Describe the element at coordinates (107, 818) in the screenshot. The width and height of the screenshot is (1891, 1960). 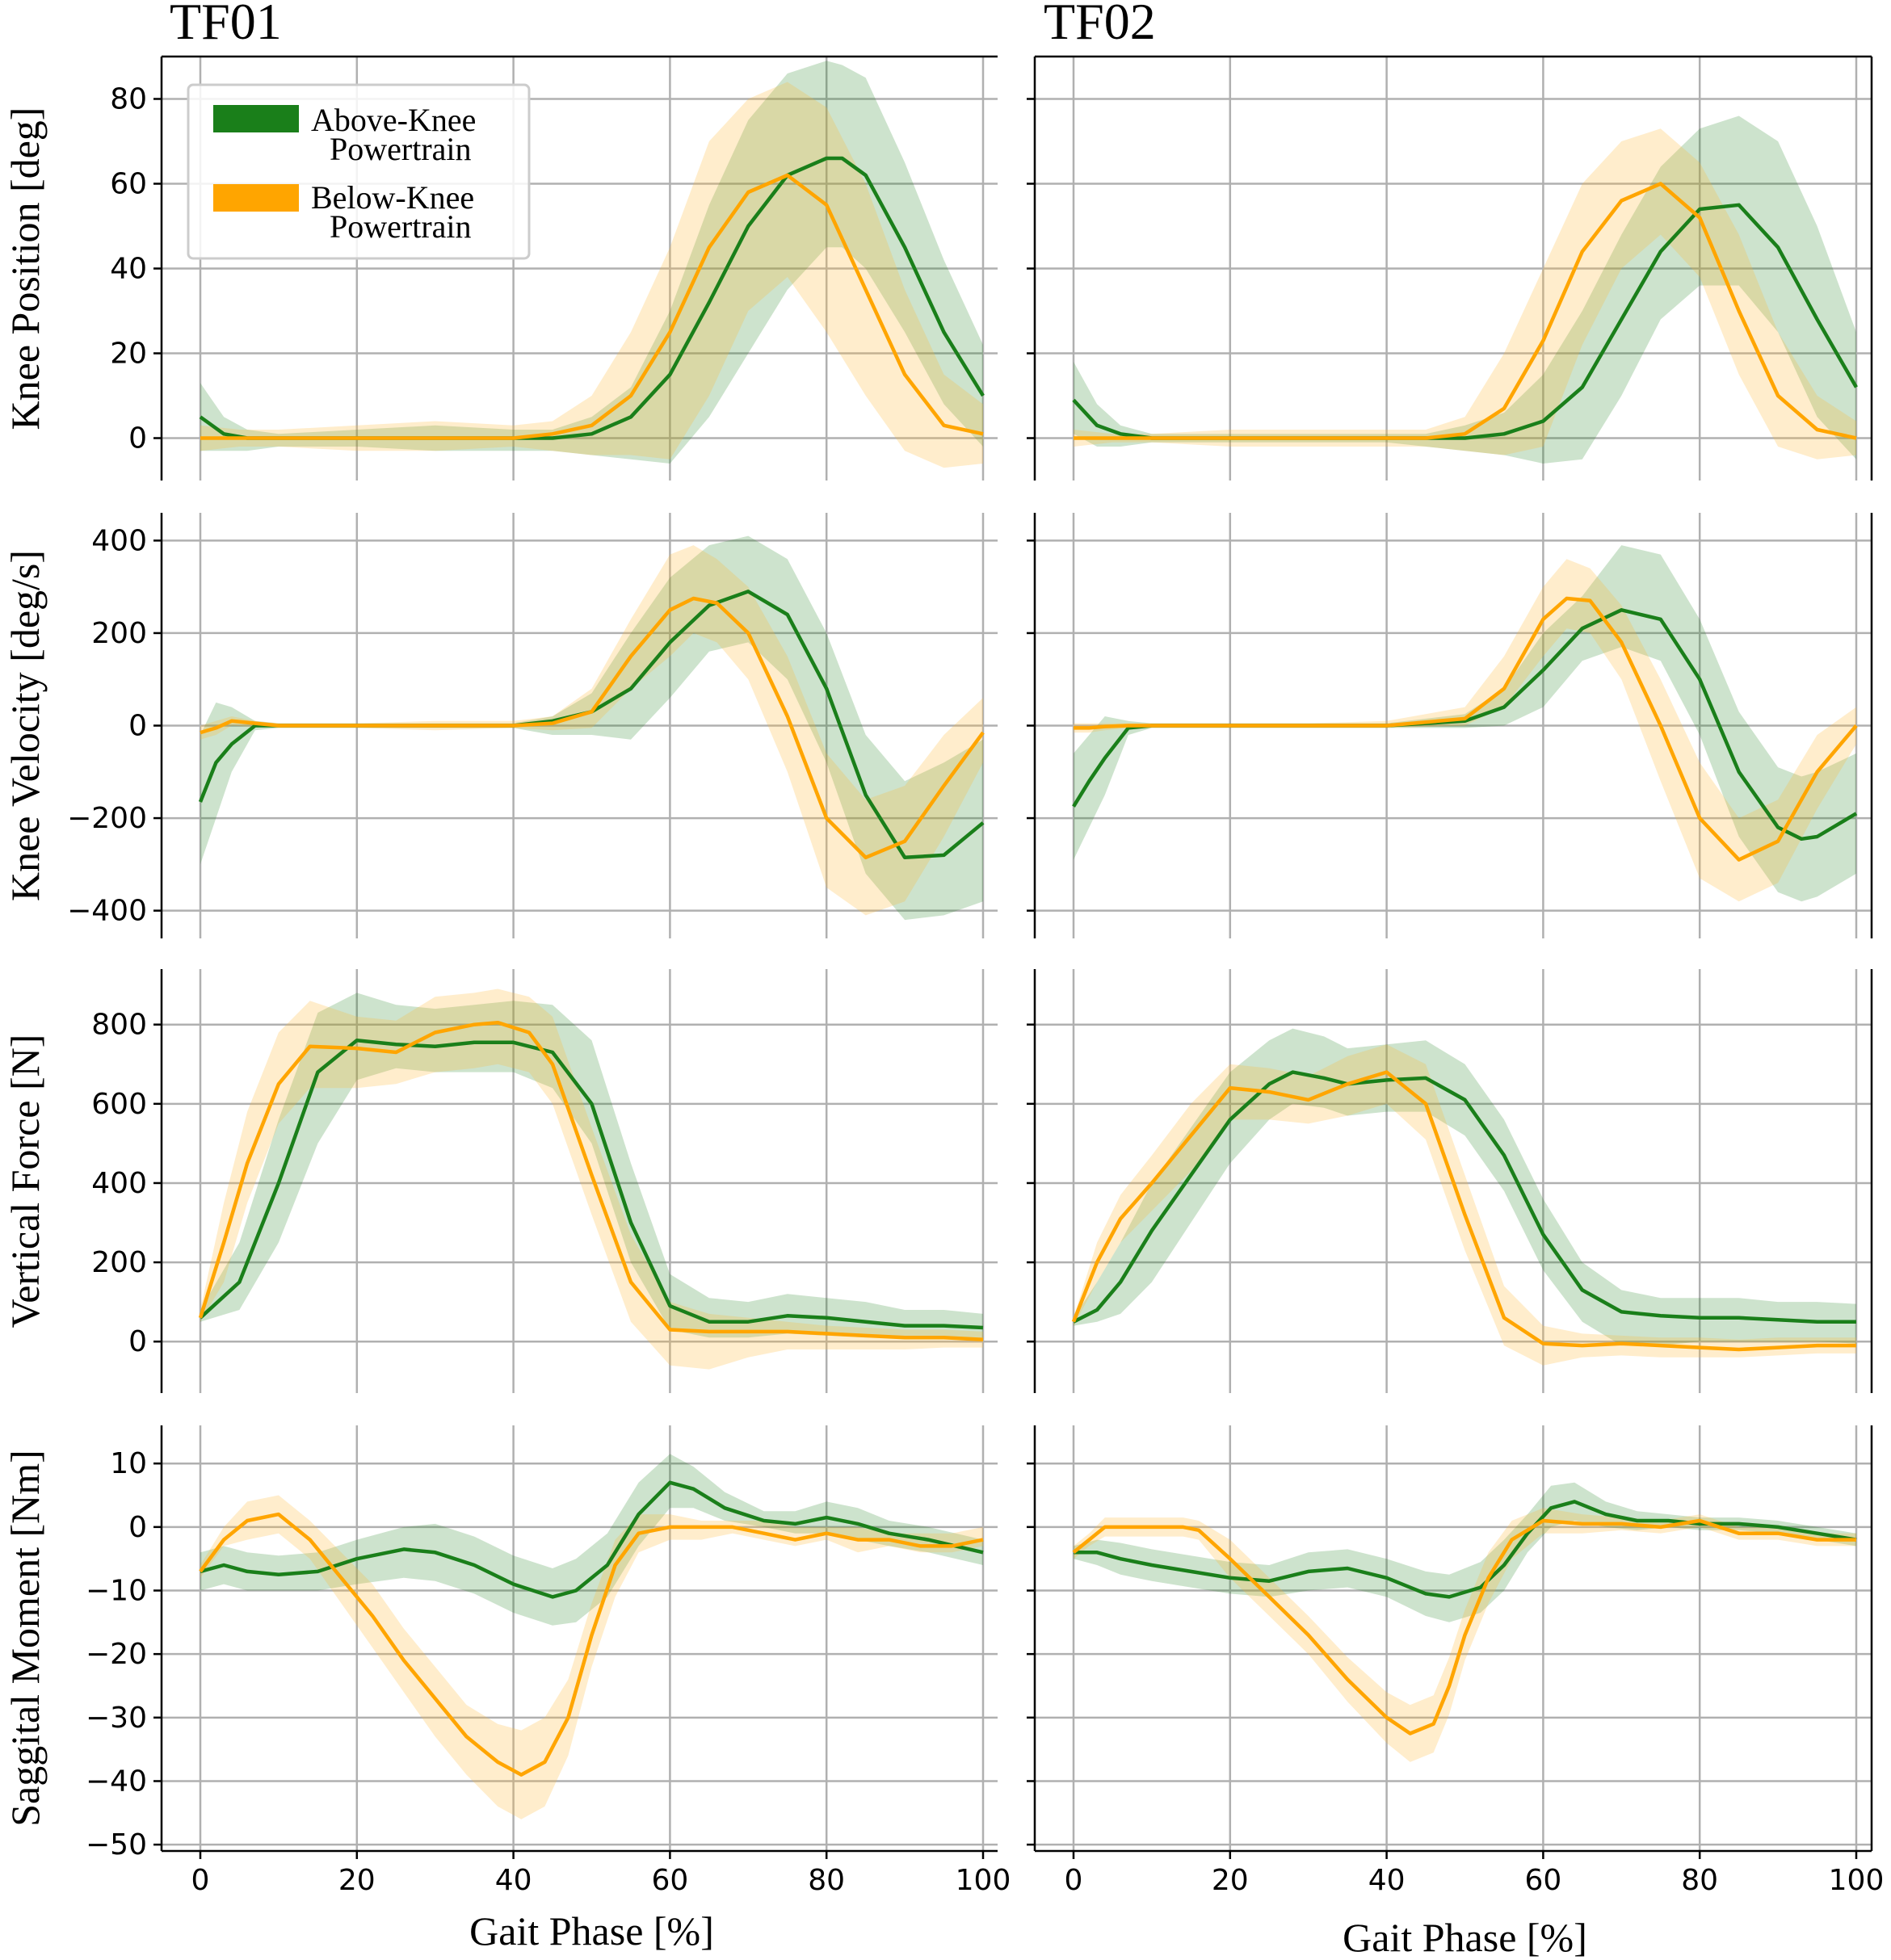
I see `y-tick-label: −200` at that location.